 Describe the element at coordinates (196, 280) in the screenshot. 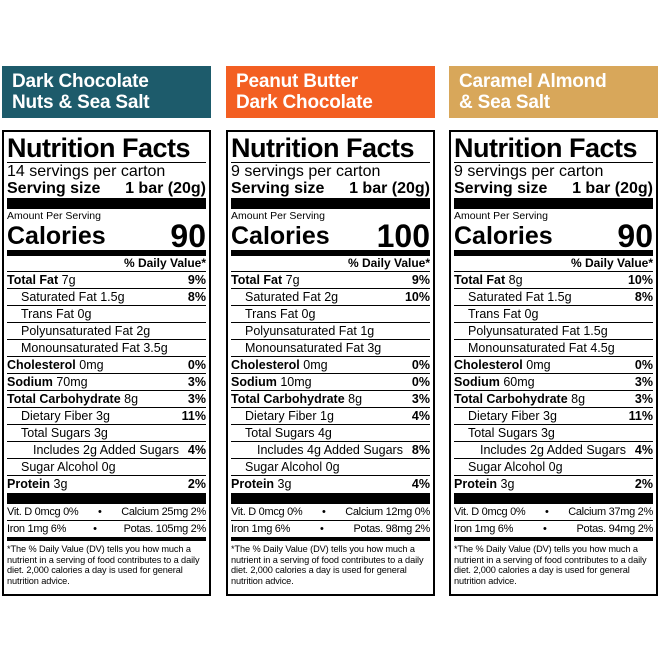

I see `nutrient-daily-value: 9%` at that location.